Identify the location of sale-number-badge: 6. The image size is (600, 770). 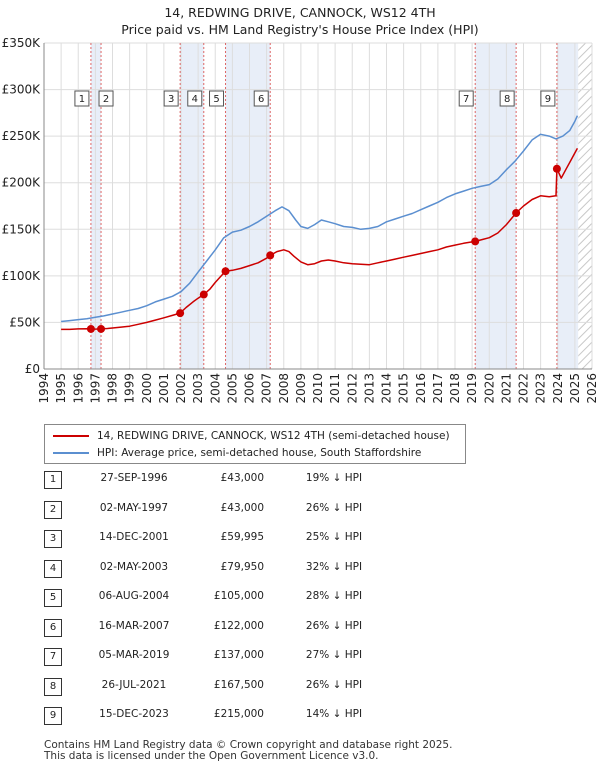
(53, 627).